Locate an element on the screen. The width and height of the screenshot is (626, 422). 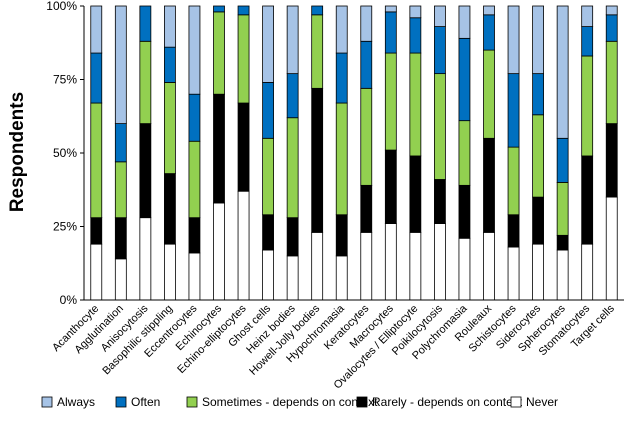
bar-segment-keratocytes-always is located at coordinates (366, 23).